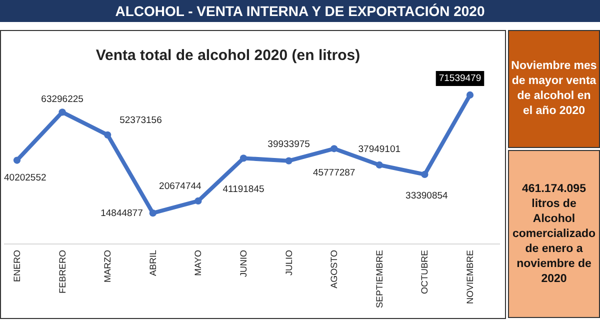 This screenshot has width=600, height=321. Describe the element at coordinates (379, 279) in the screenshot. I see `x-tick-label: SEPTIEMBRE` at that location.